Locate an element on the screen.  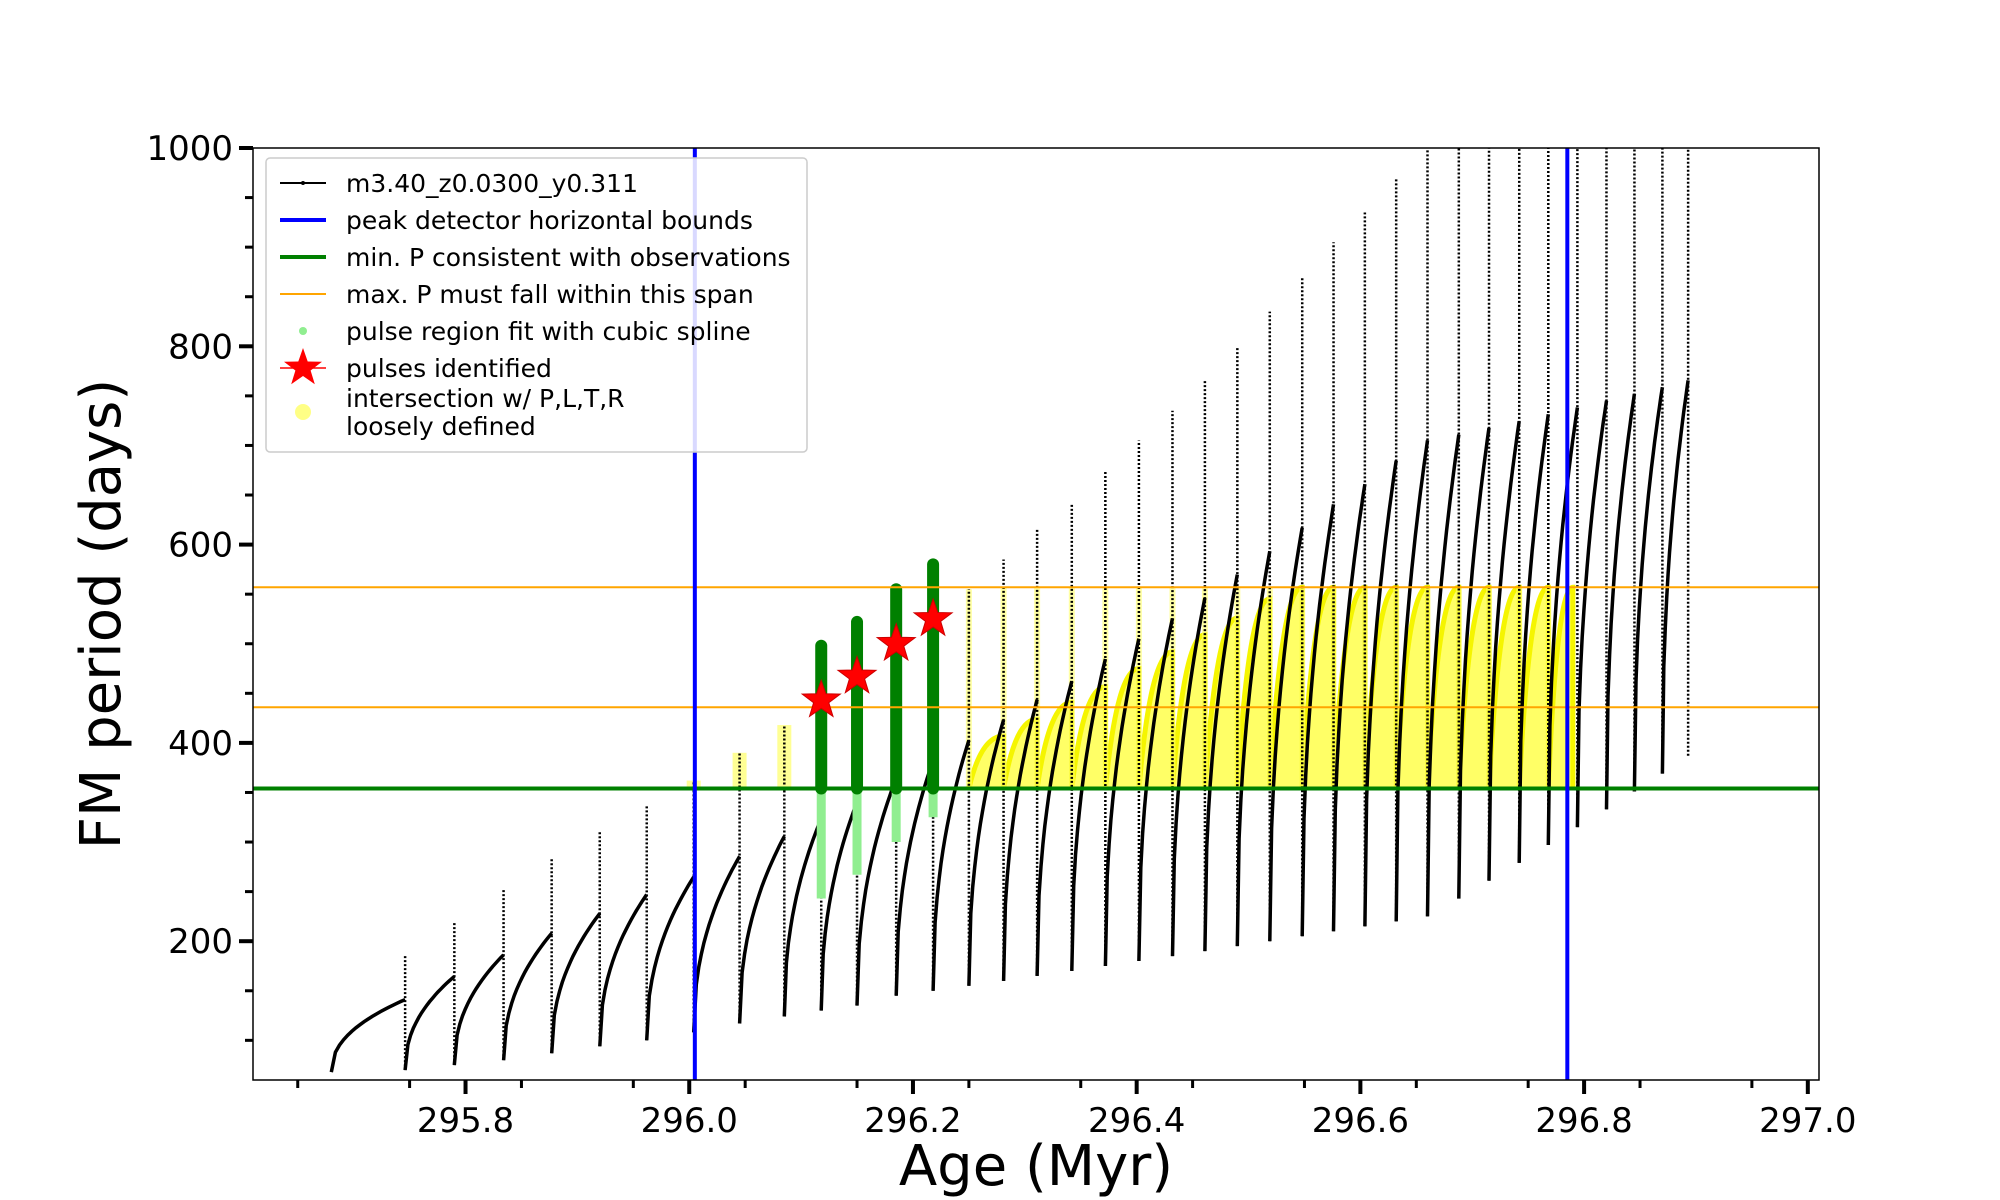
pulse-label: n=18 is located at coordinates (1139, 2).